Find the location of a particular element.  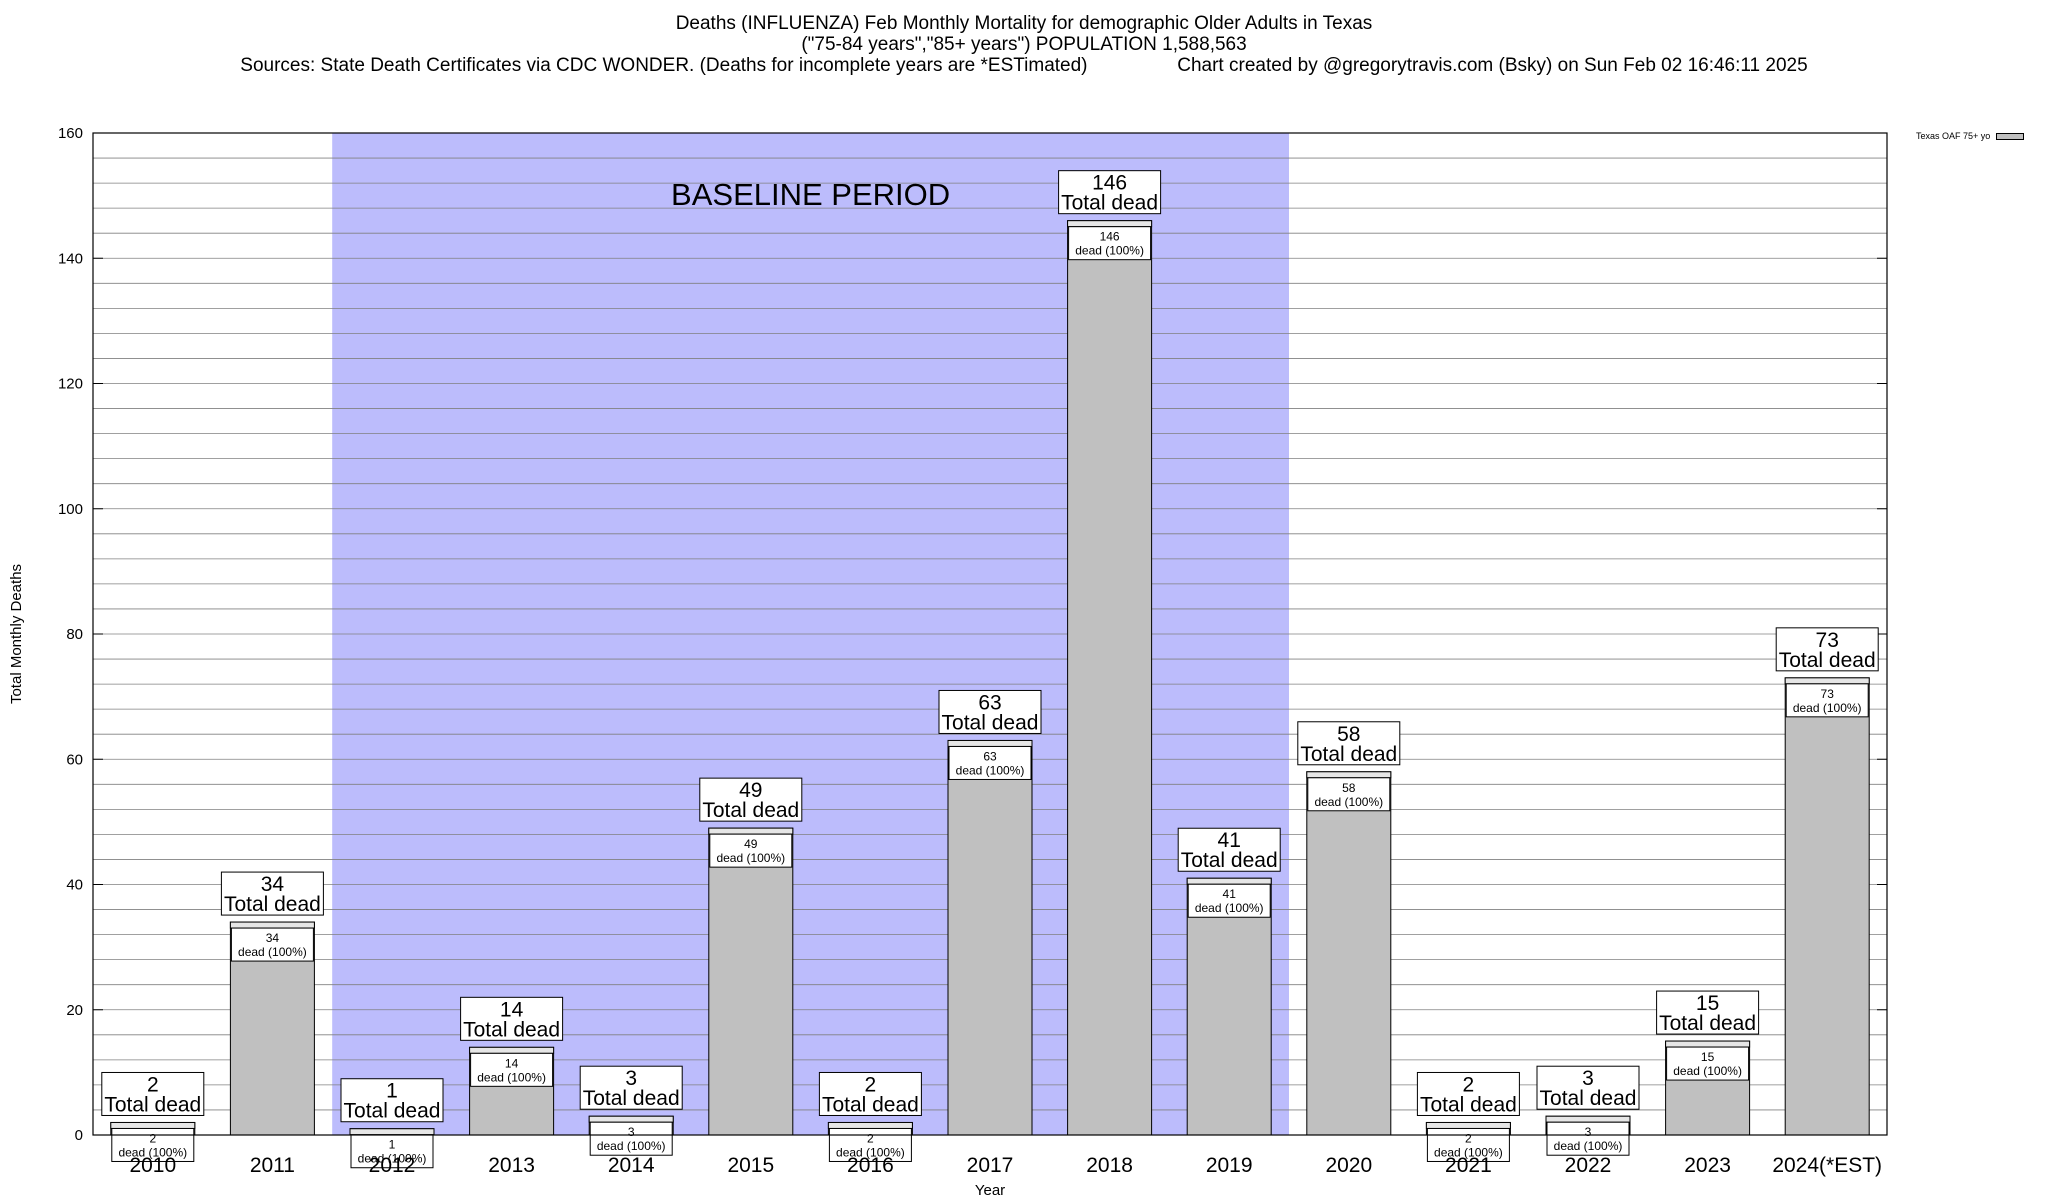

bar-inner-value: 49 is located at coordinates (751, 844).